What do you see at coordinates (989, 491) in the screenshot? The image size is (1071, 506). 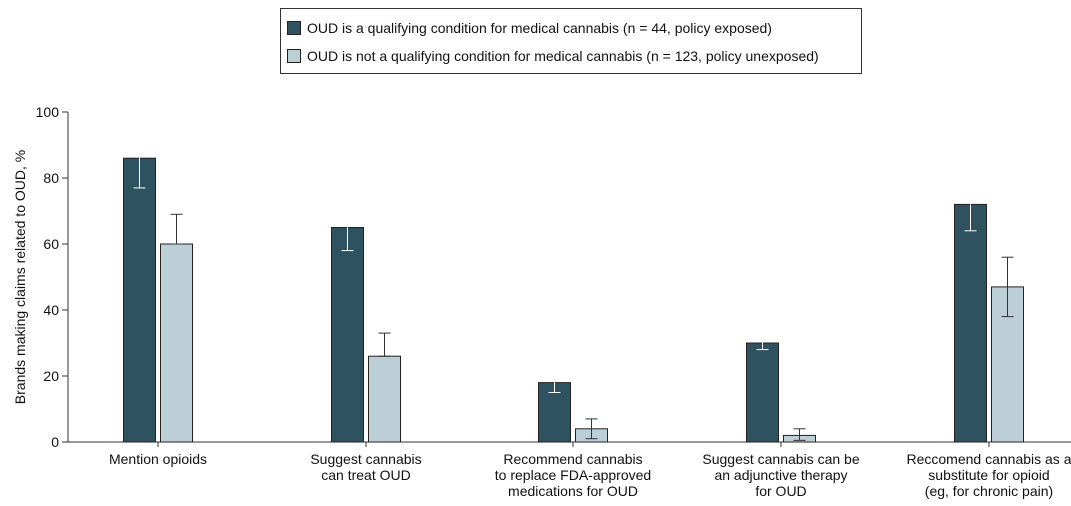 I see `x-category-label-line: (eg, for chronic pain)` at bounding box center [989, 491].